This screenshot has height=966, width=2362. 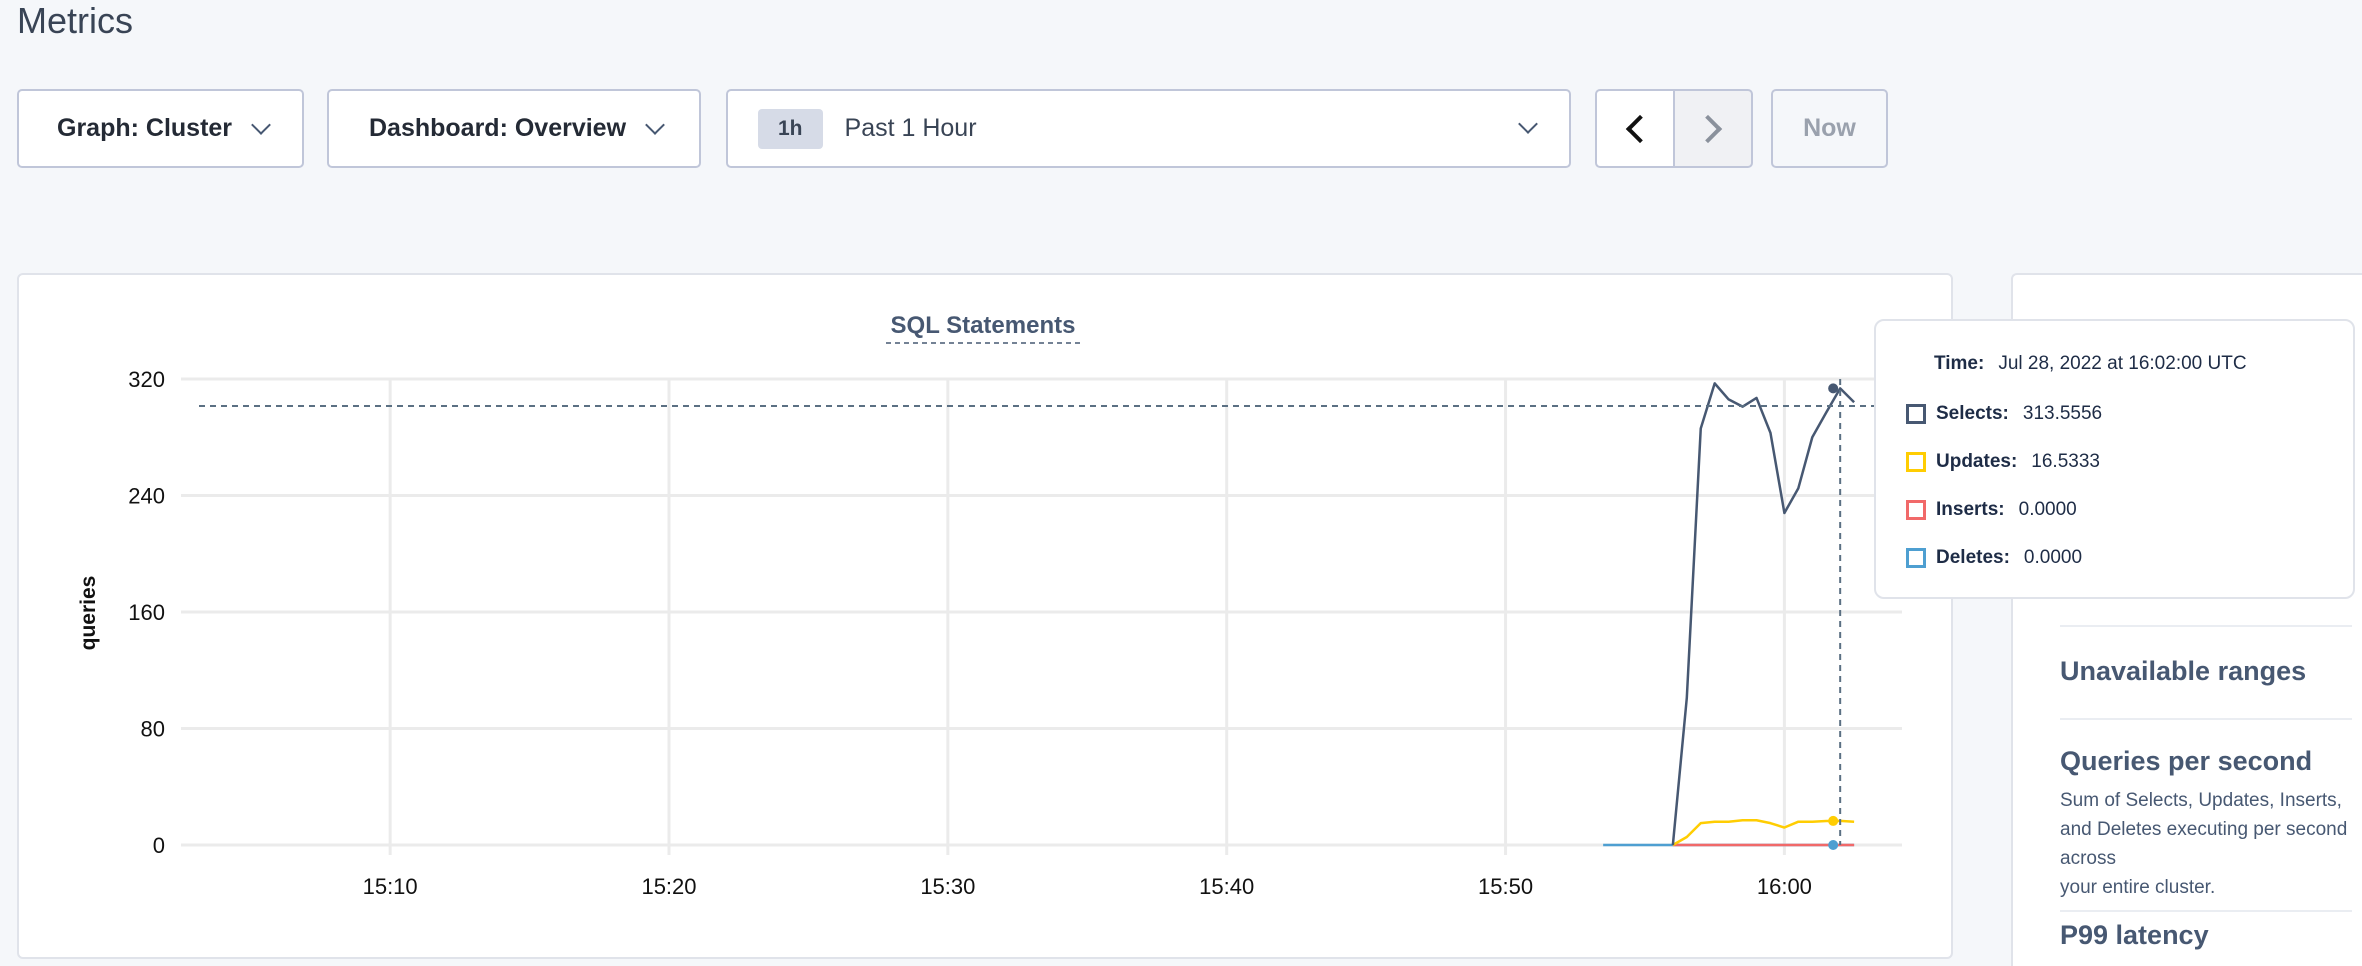 What do you see at coordinates (1226, 886) in the screenshot?
I see `x-tick-label: 15:40` at bounding box center [1226, 886].